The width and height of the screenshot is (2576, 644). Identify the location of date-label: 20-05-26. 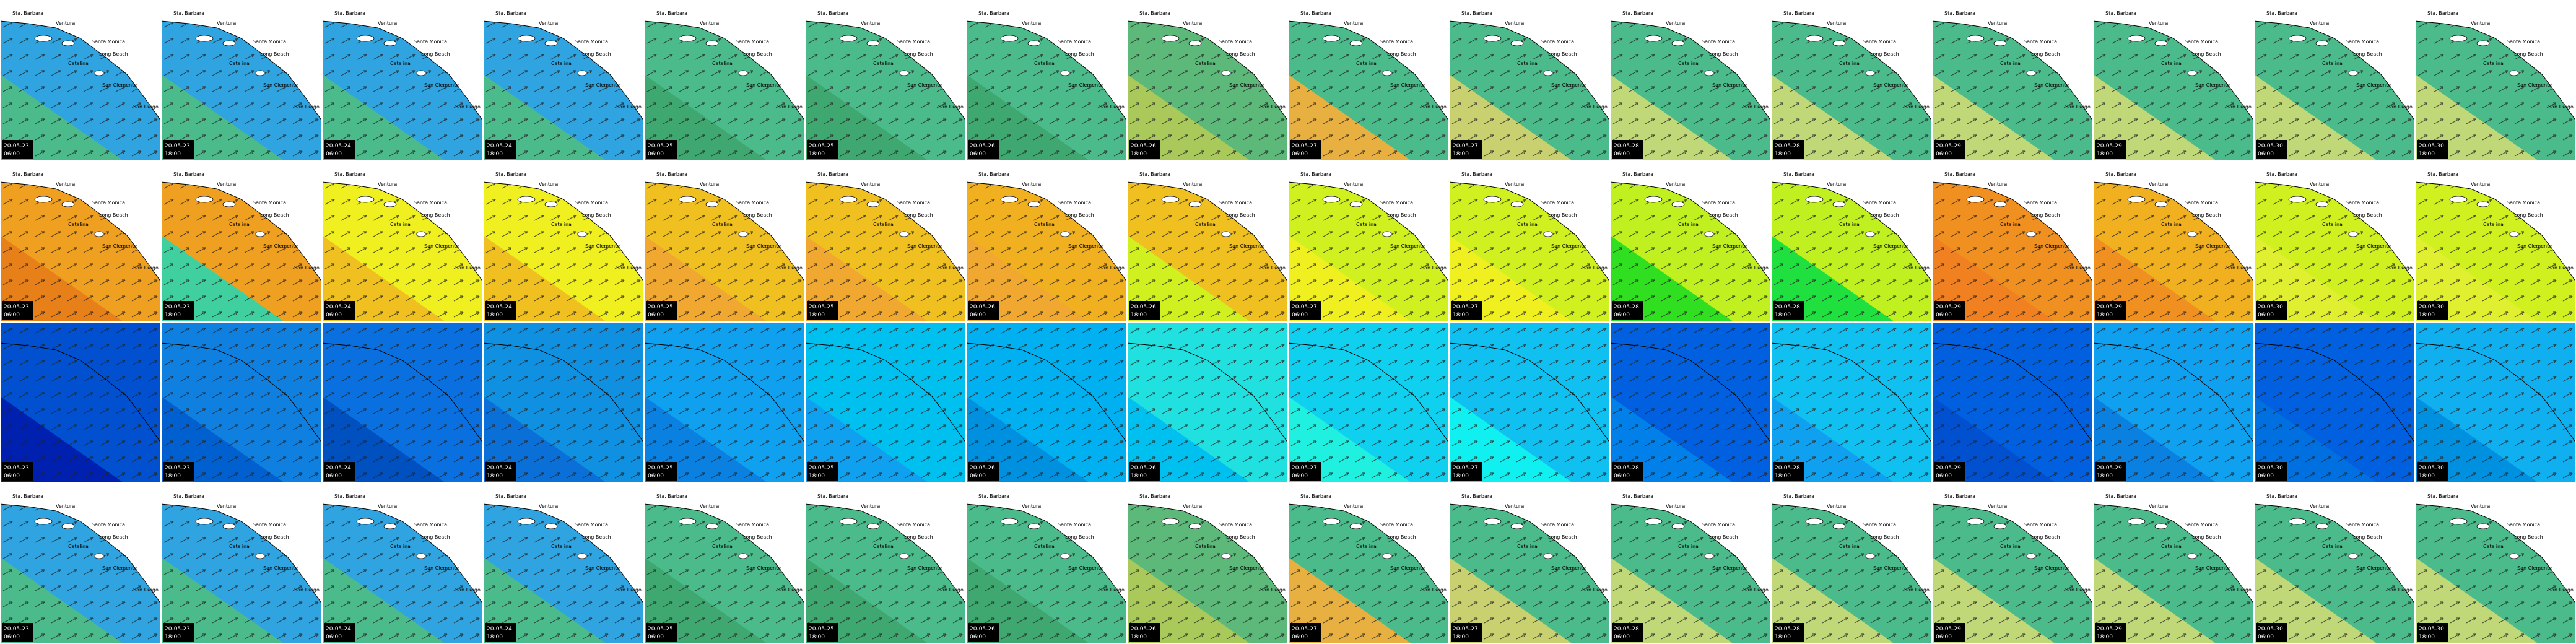
(1143, 146).